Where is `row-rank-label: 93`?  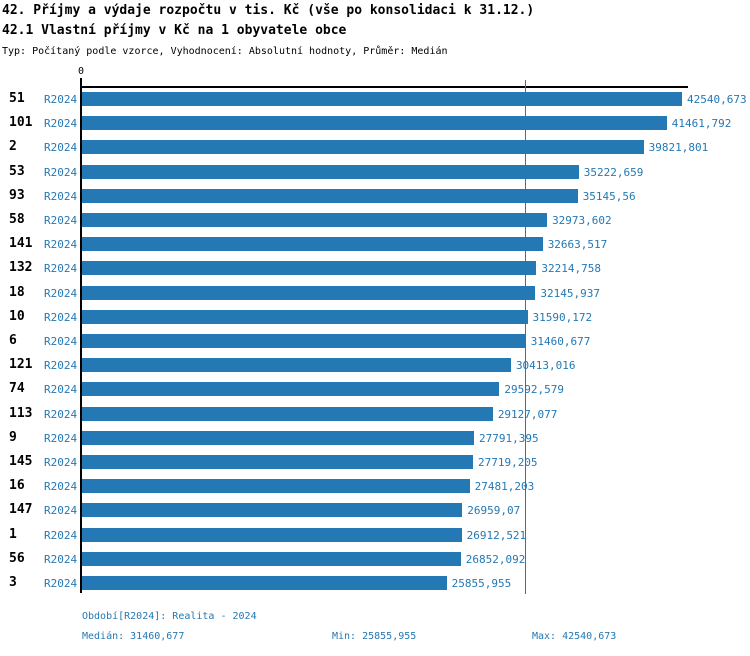
row-rank-label: 93 is located at coordinates (17, 195).